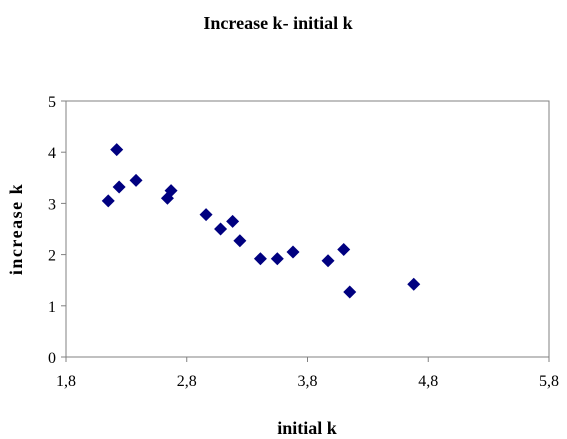 Image resolution: width=567 pixels, height=439 pixels. Describe the element at coordinates (428, 381) in the screenshot. I see `x-tick-label: 4,8` at that location.